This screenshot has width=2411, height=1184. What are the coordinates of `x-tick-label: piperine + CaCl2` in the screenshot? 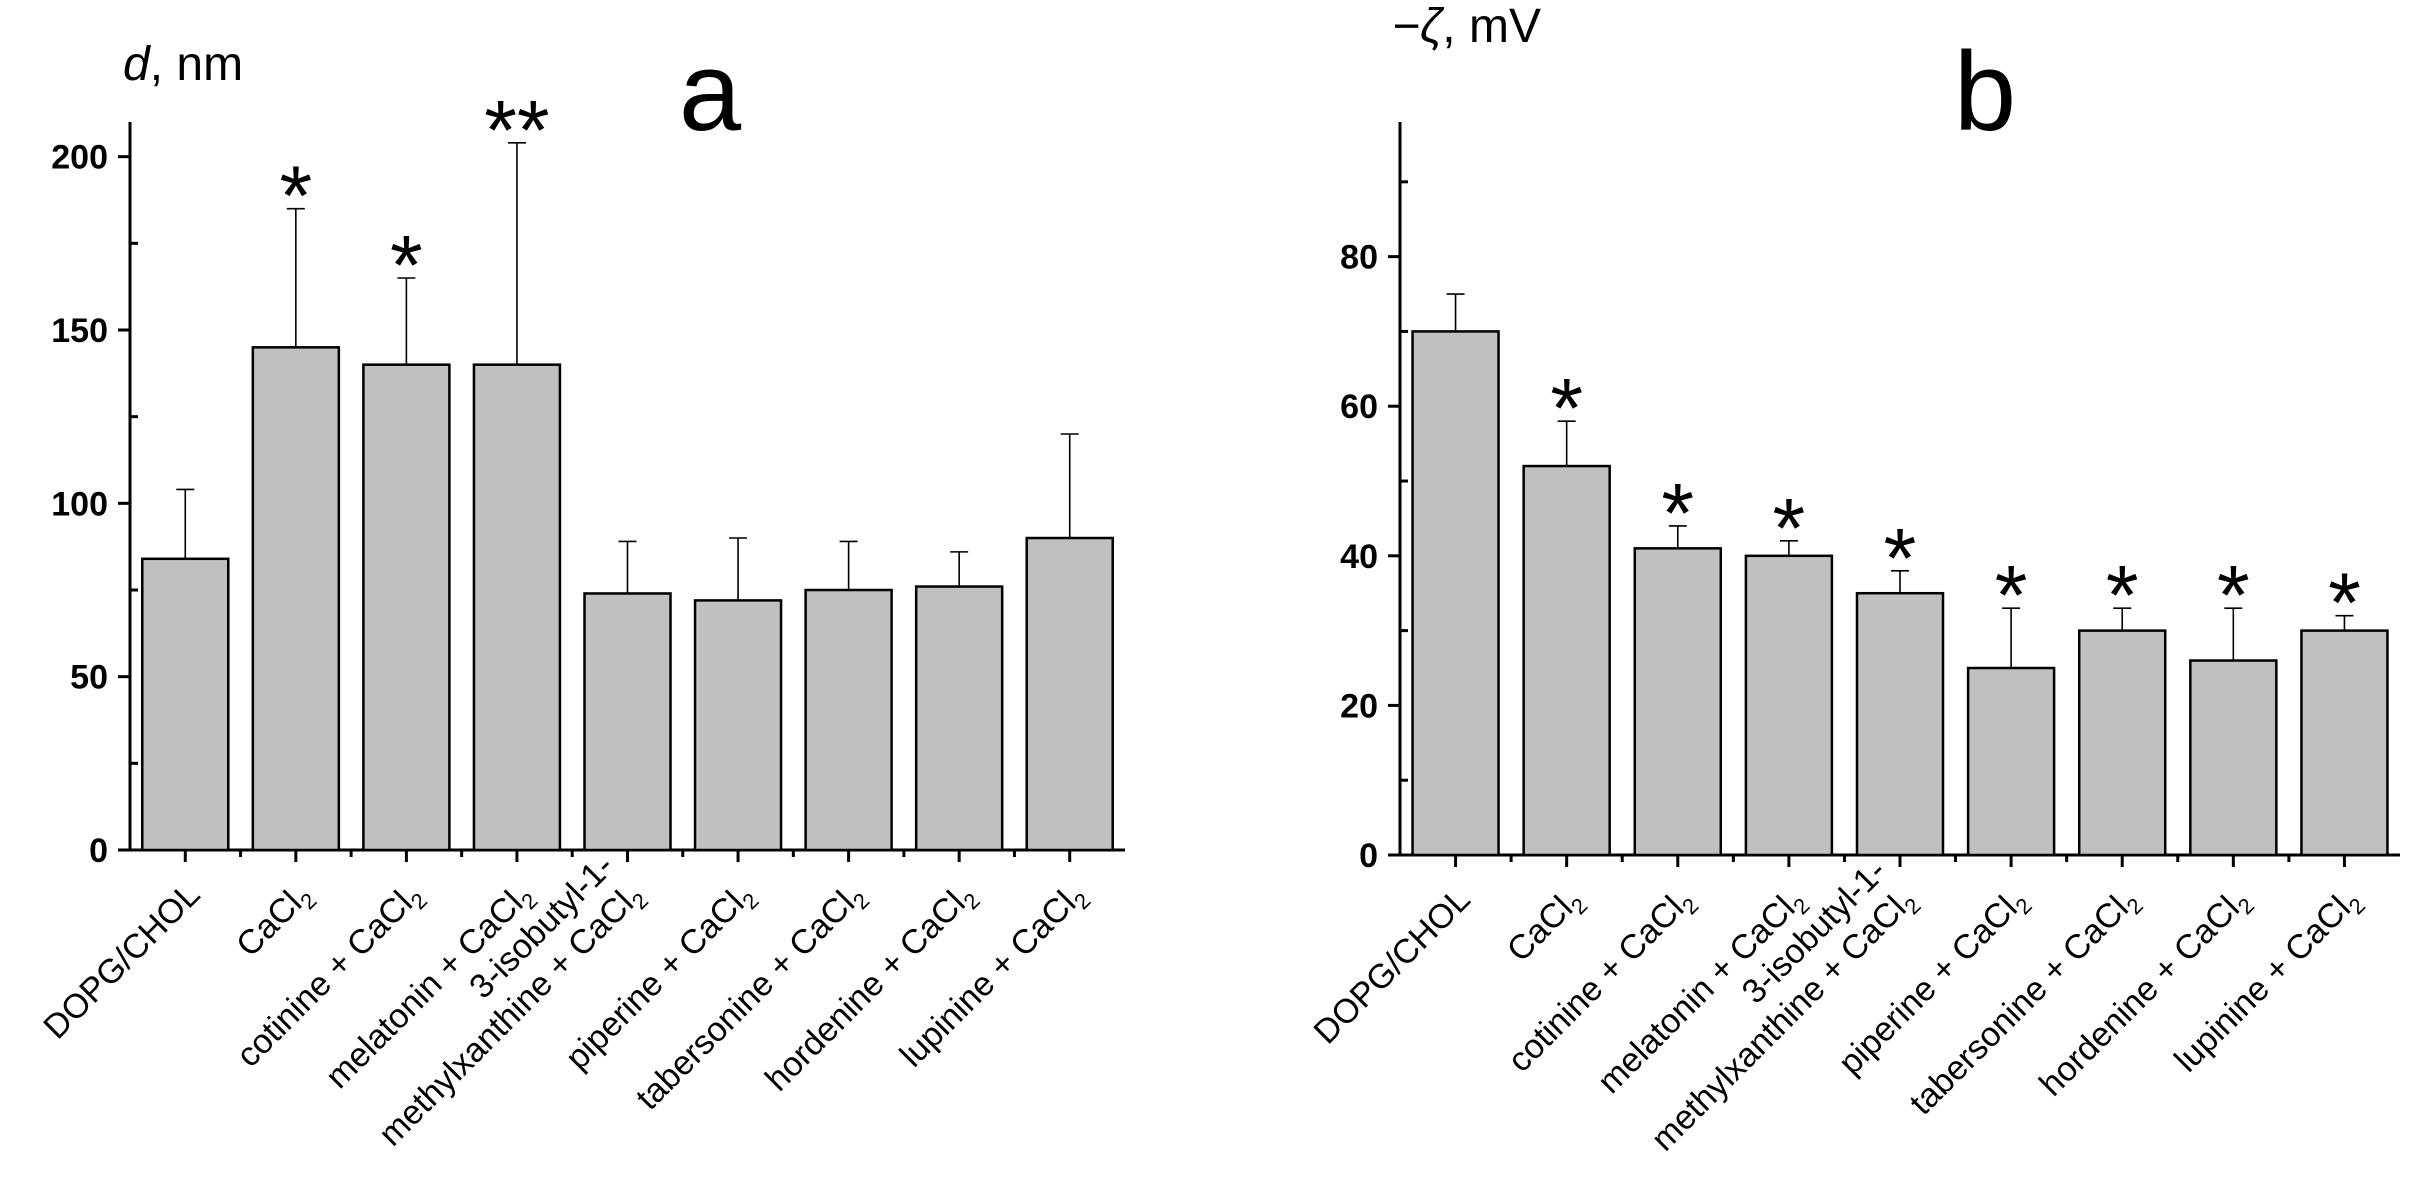 It's located at (1933, 982).